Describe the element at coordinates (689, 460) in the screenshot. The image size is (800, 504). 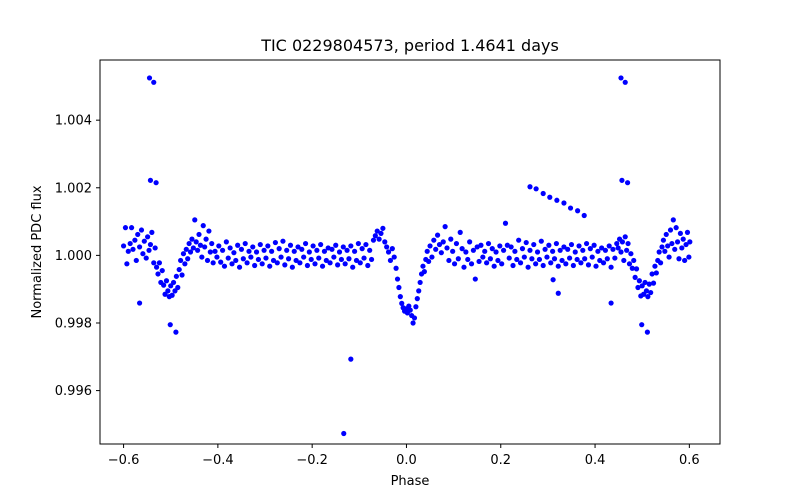
I see `x-tick-label: 0.6` at that location.